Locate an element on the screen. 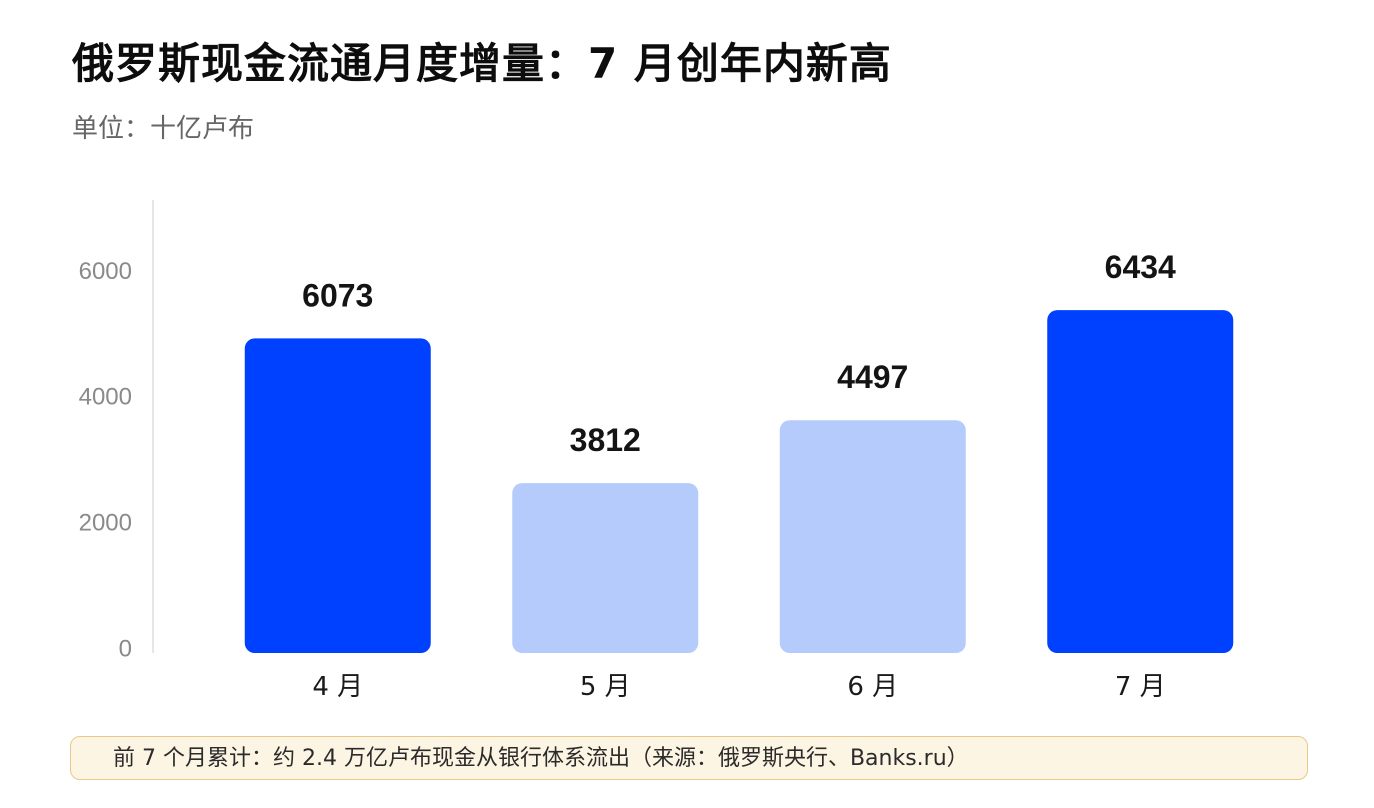  y-tick-label: 6000 is located at coordinates (105, 271).